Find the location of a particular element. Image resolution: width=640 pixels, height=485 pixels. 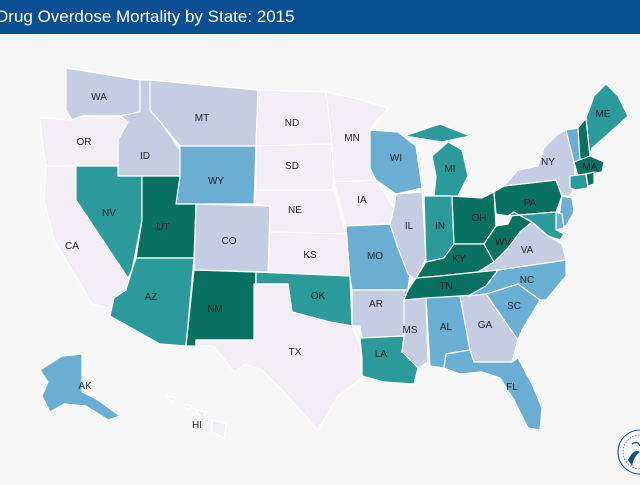

label-MA: MA is located at coordinates (590, 167).